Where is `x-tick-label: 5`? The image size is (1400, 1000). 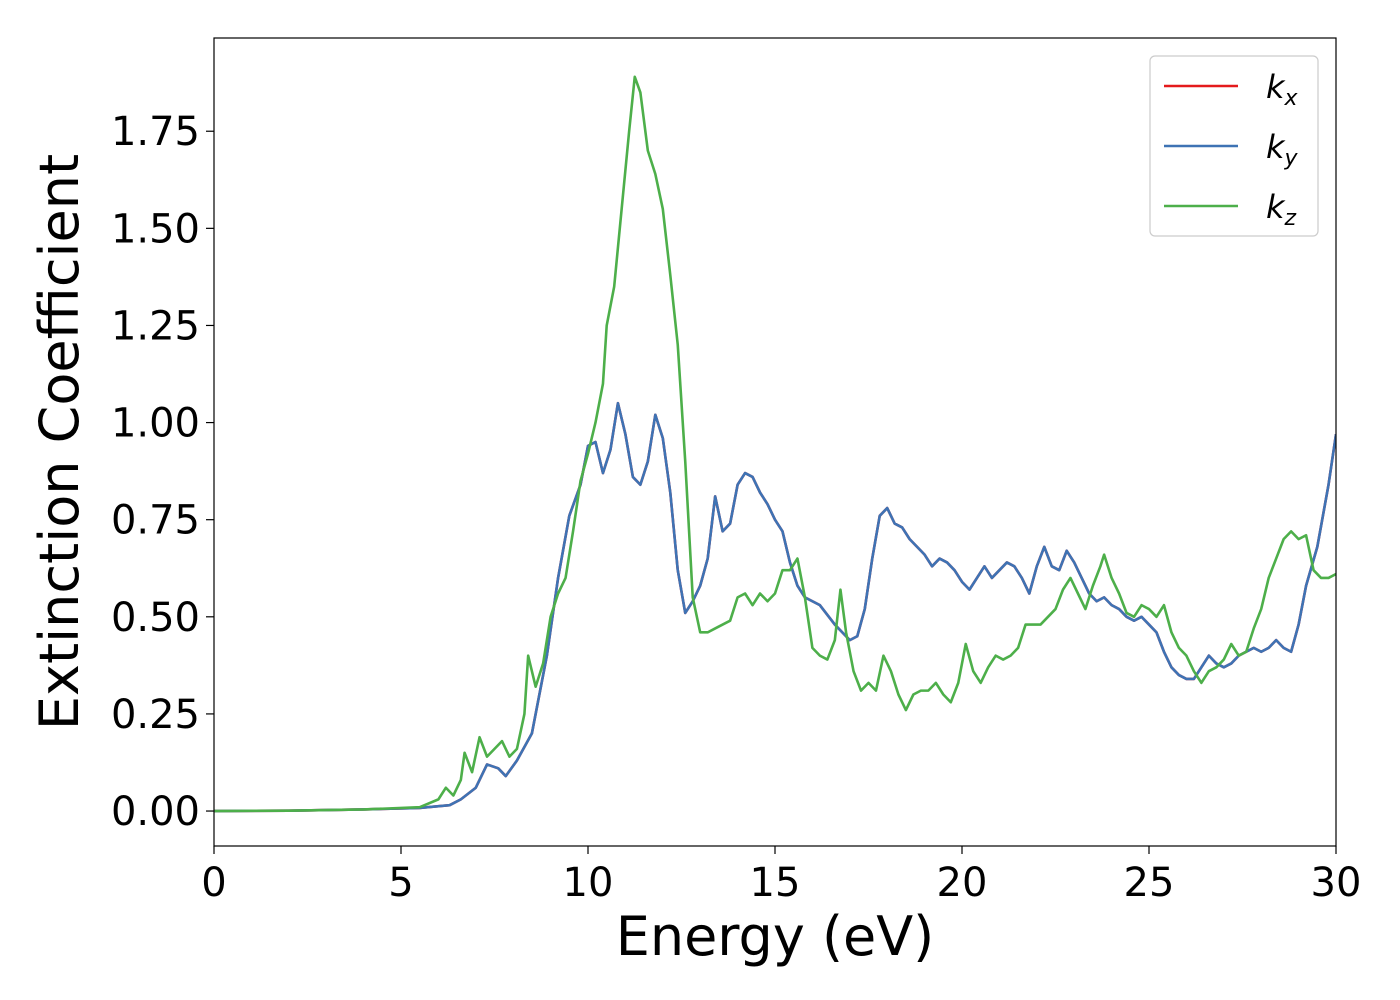 x-tick-label: 5 is located at coordinates (400, 883).